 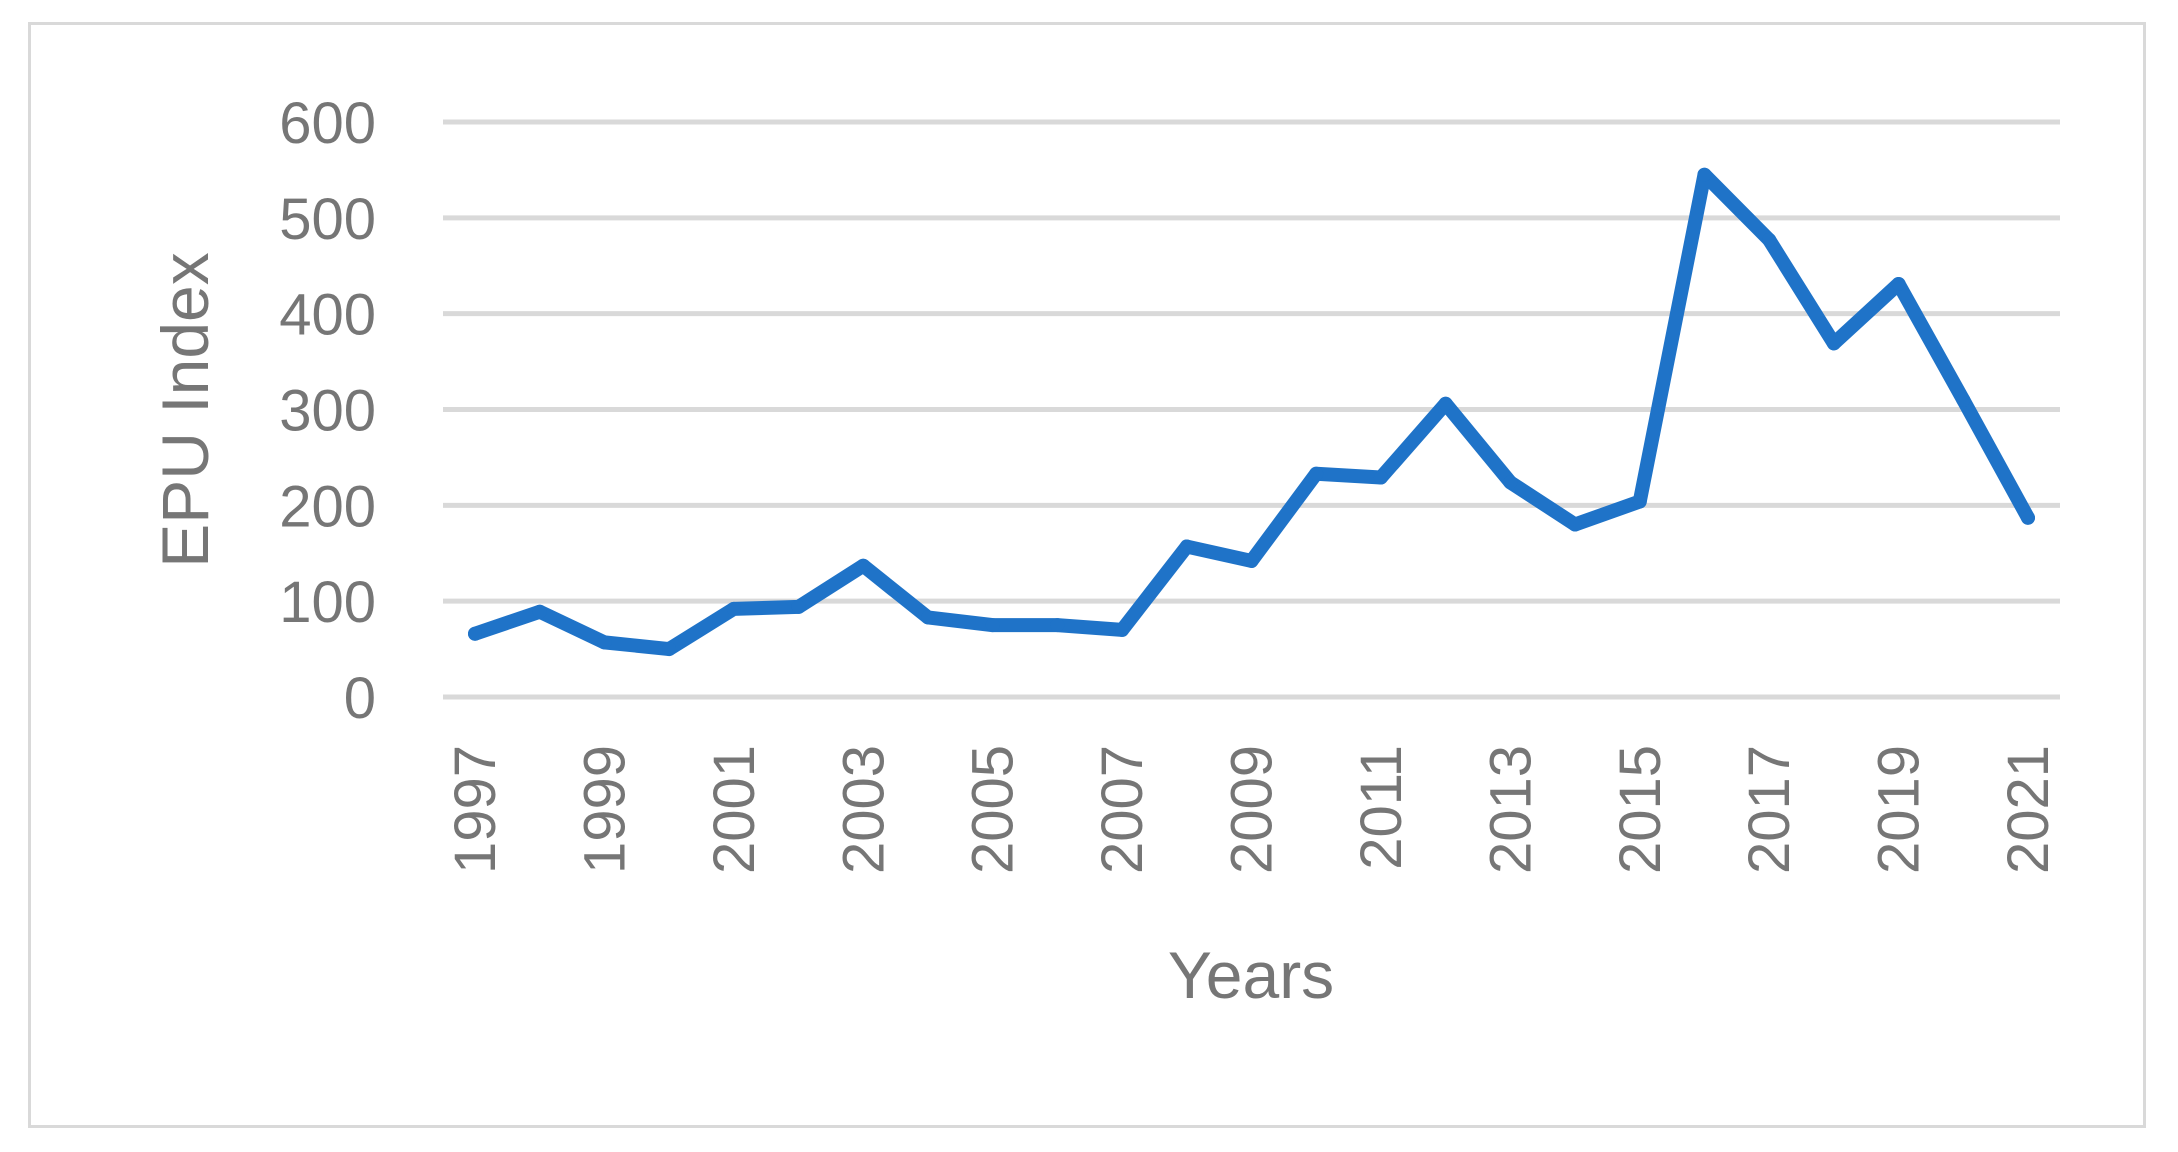 I want to click on y-tick-label: 400, so click(x=327, y=315).